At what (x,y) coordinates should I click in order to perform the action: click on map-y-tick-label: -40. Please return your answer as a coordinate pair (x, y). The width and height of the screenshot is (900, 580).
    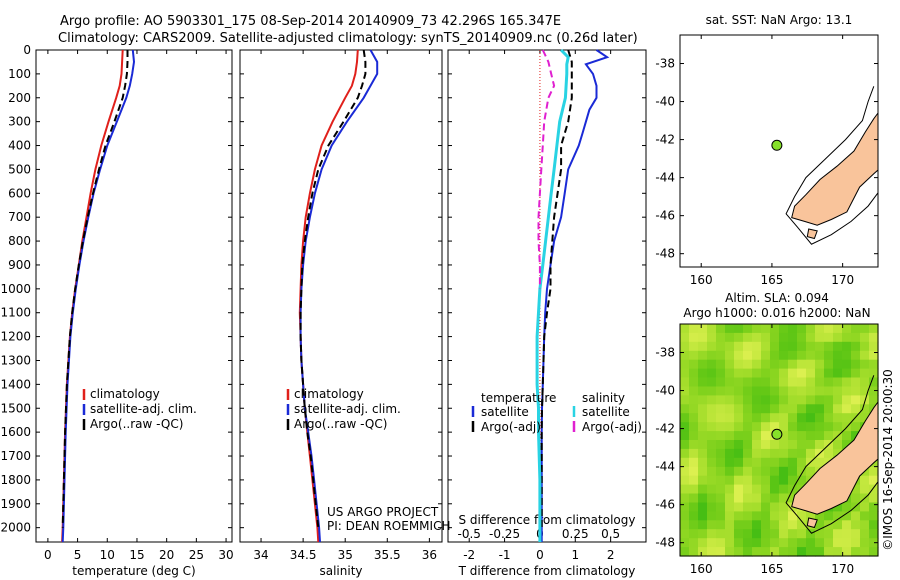
    Looking at the image, I should click on (665, 102).